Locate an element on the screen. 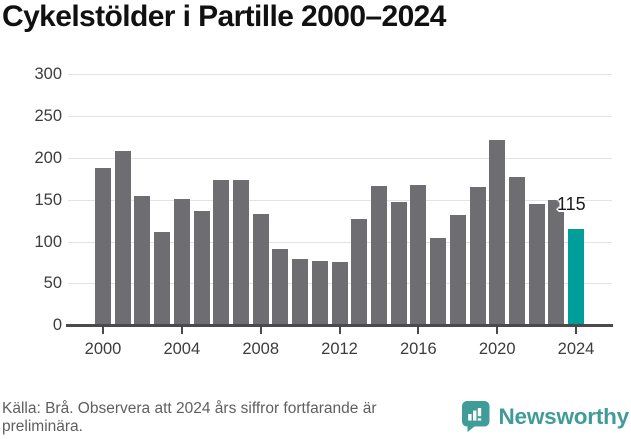 This screenshot has width=631, height=439. x-axis-label-2016: 2016 is located at coordinates (418, 349).